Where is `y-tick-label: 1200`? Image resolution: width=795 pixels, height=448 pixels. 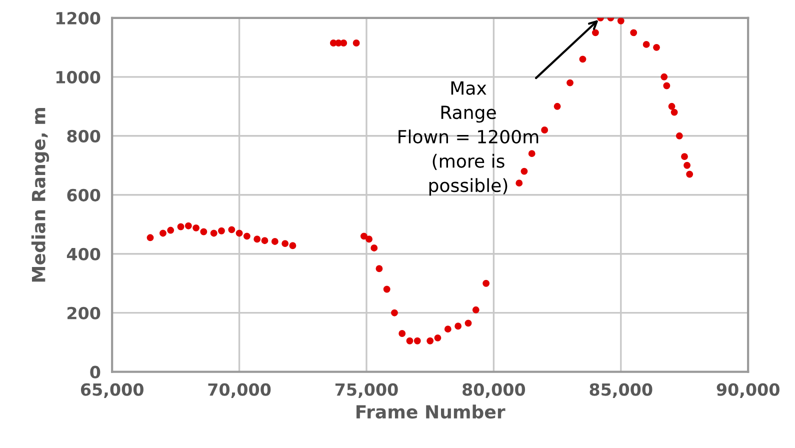 y-tick-label: 1200 is located at coordinates (78, 18).